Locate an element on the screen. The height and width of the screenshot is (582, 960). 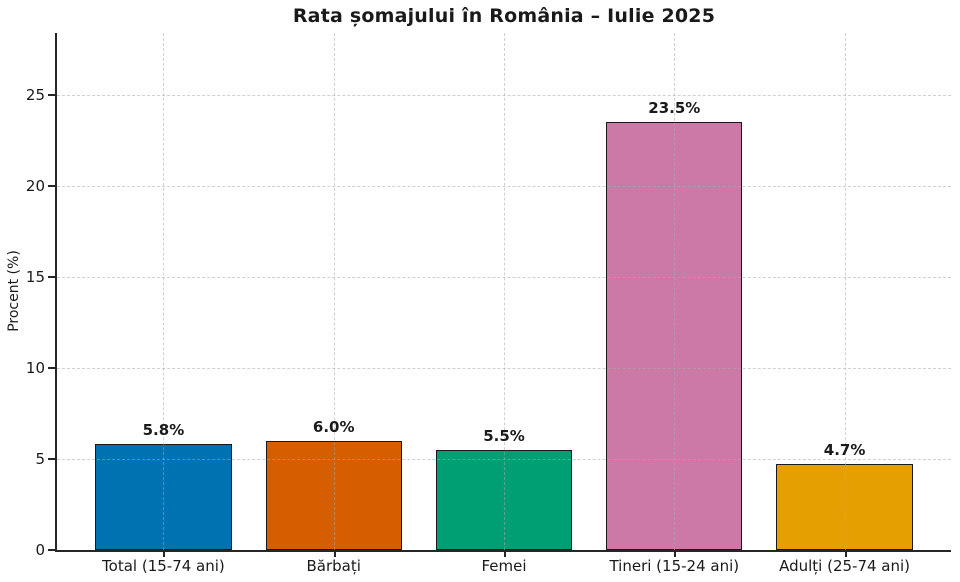
bar-value-label: 4.7% is located at coordinates (844, 450).